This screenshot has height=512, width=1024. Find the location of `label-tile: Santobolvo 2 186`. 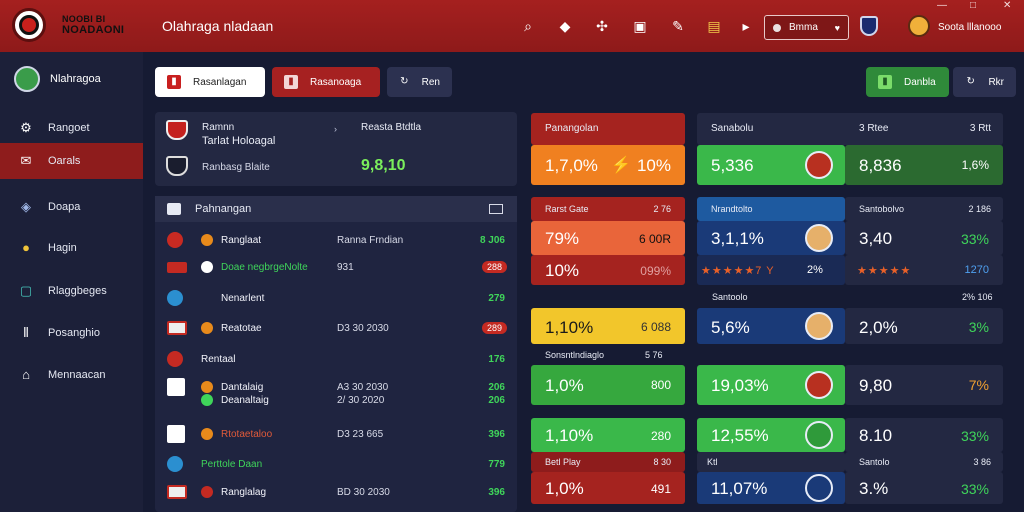

label-tile: Santobolvo 2 186 is located at coordinates (924, 209).